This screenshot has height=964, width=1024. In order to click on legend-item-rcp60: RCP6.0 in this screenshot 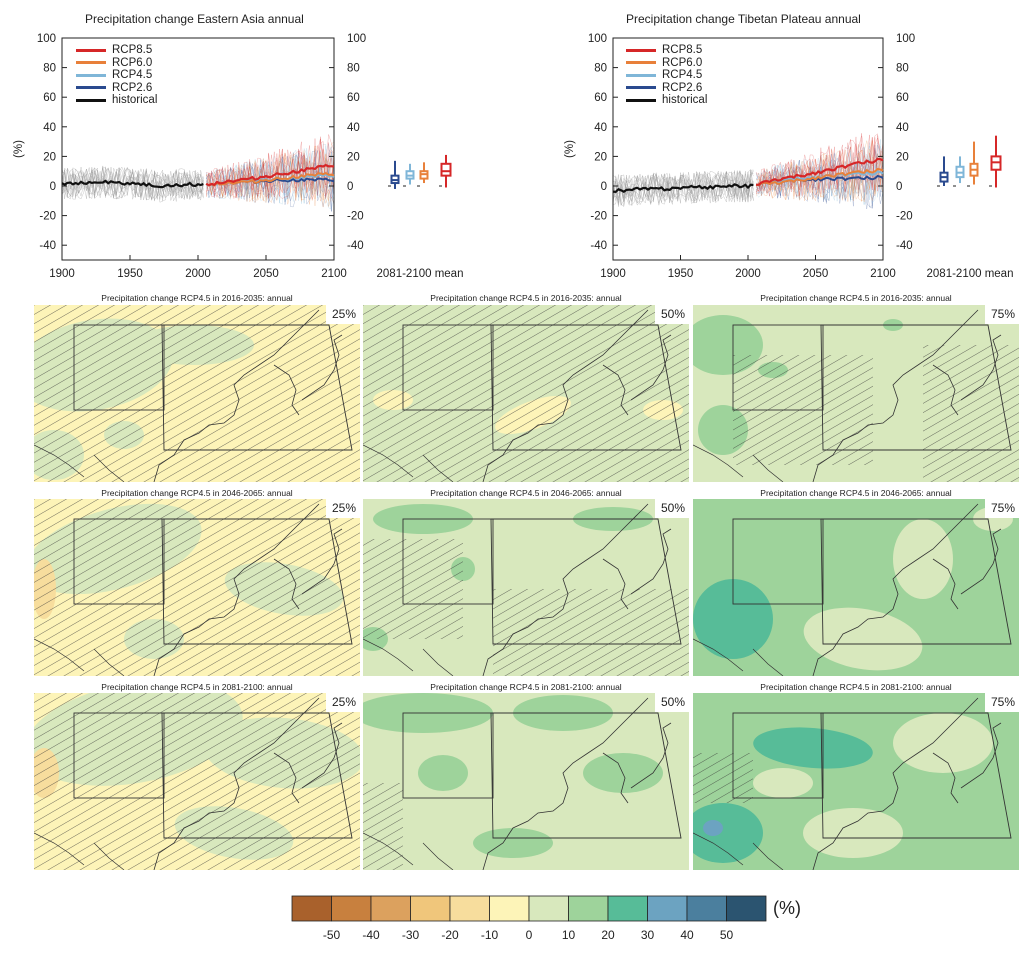, I will do `click(116, 63)`.